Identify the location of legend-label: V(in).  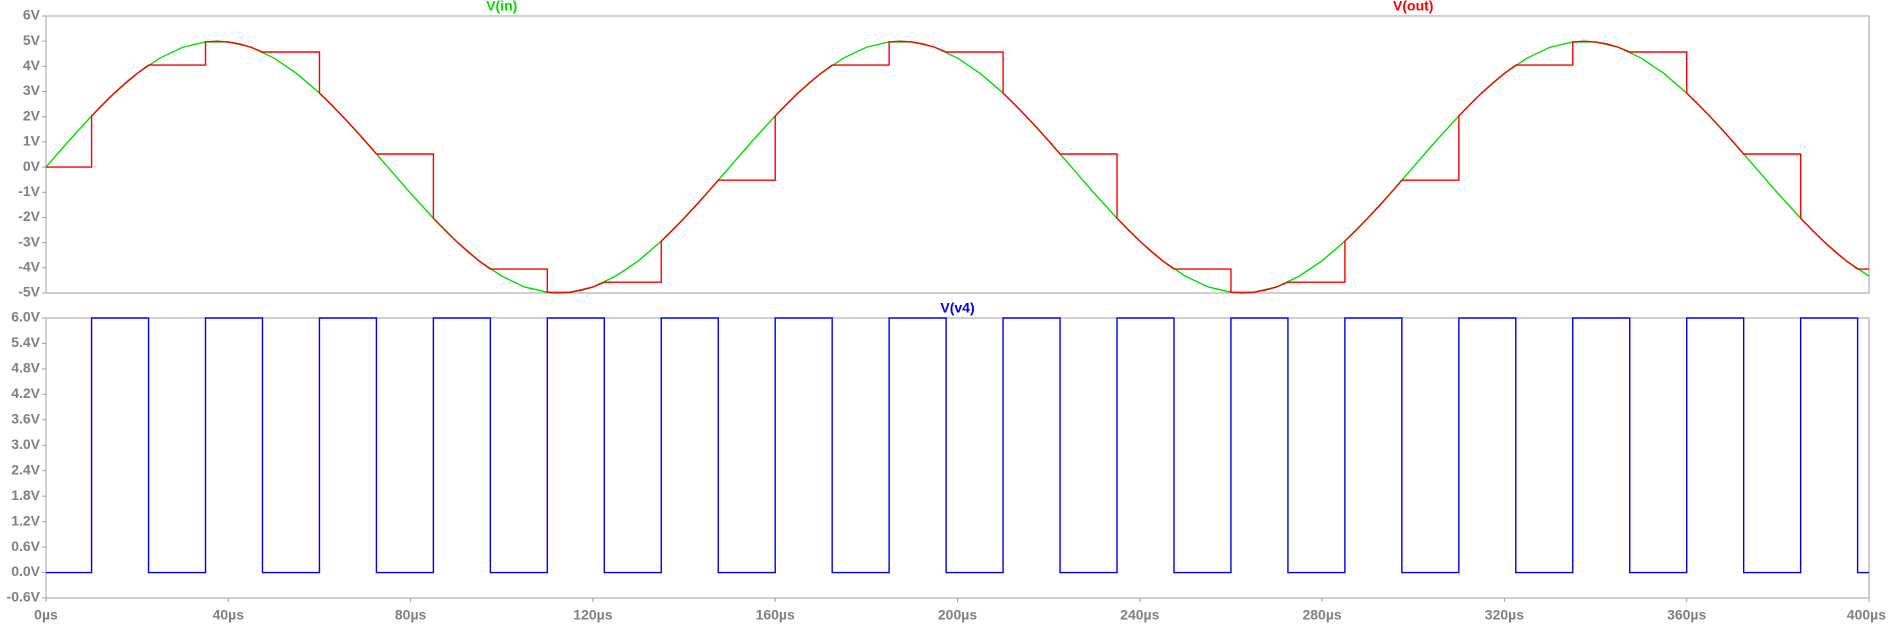
(501, 7).